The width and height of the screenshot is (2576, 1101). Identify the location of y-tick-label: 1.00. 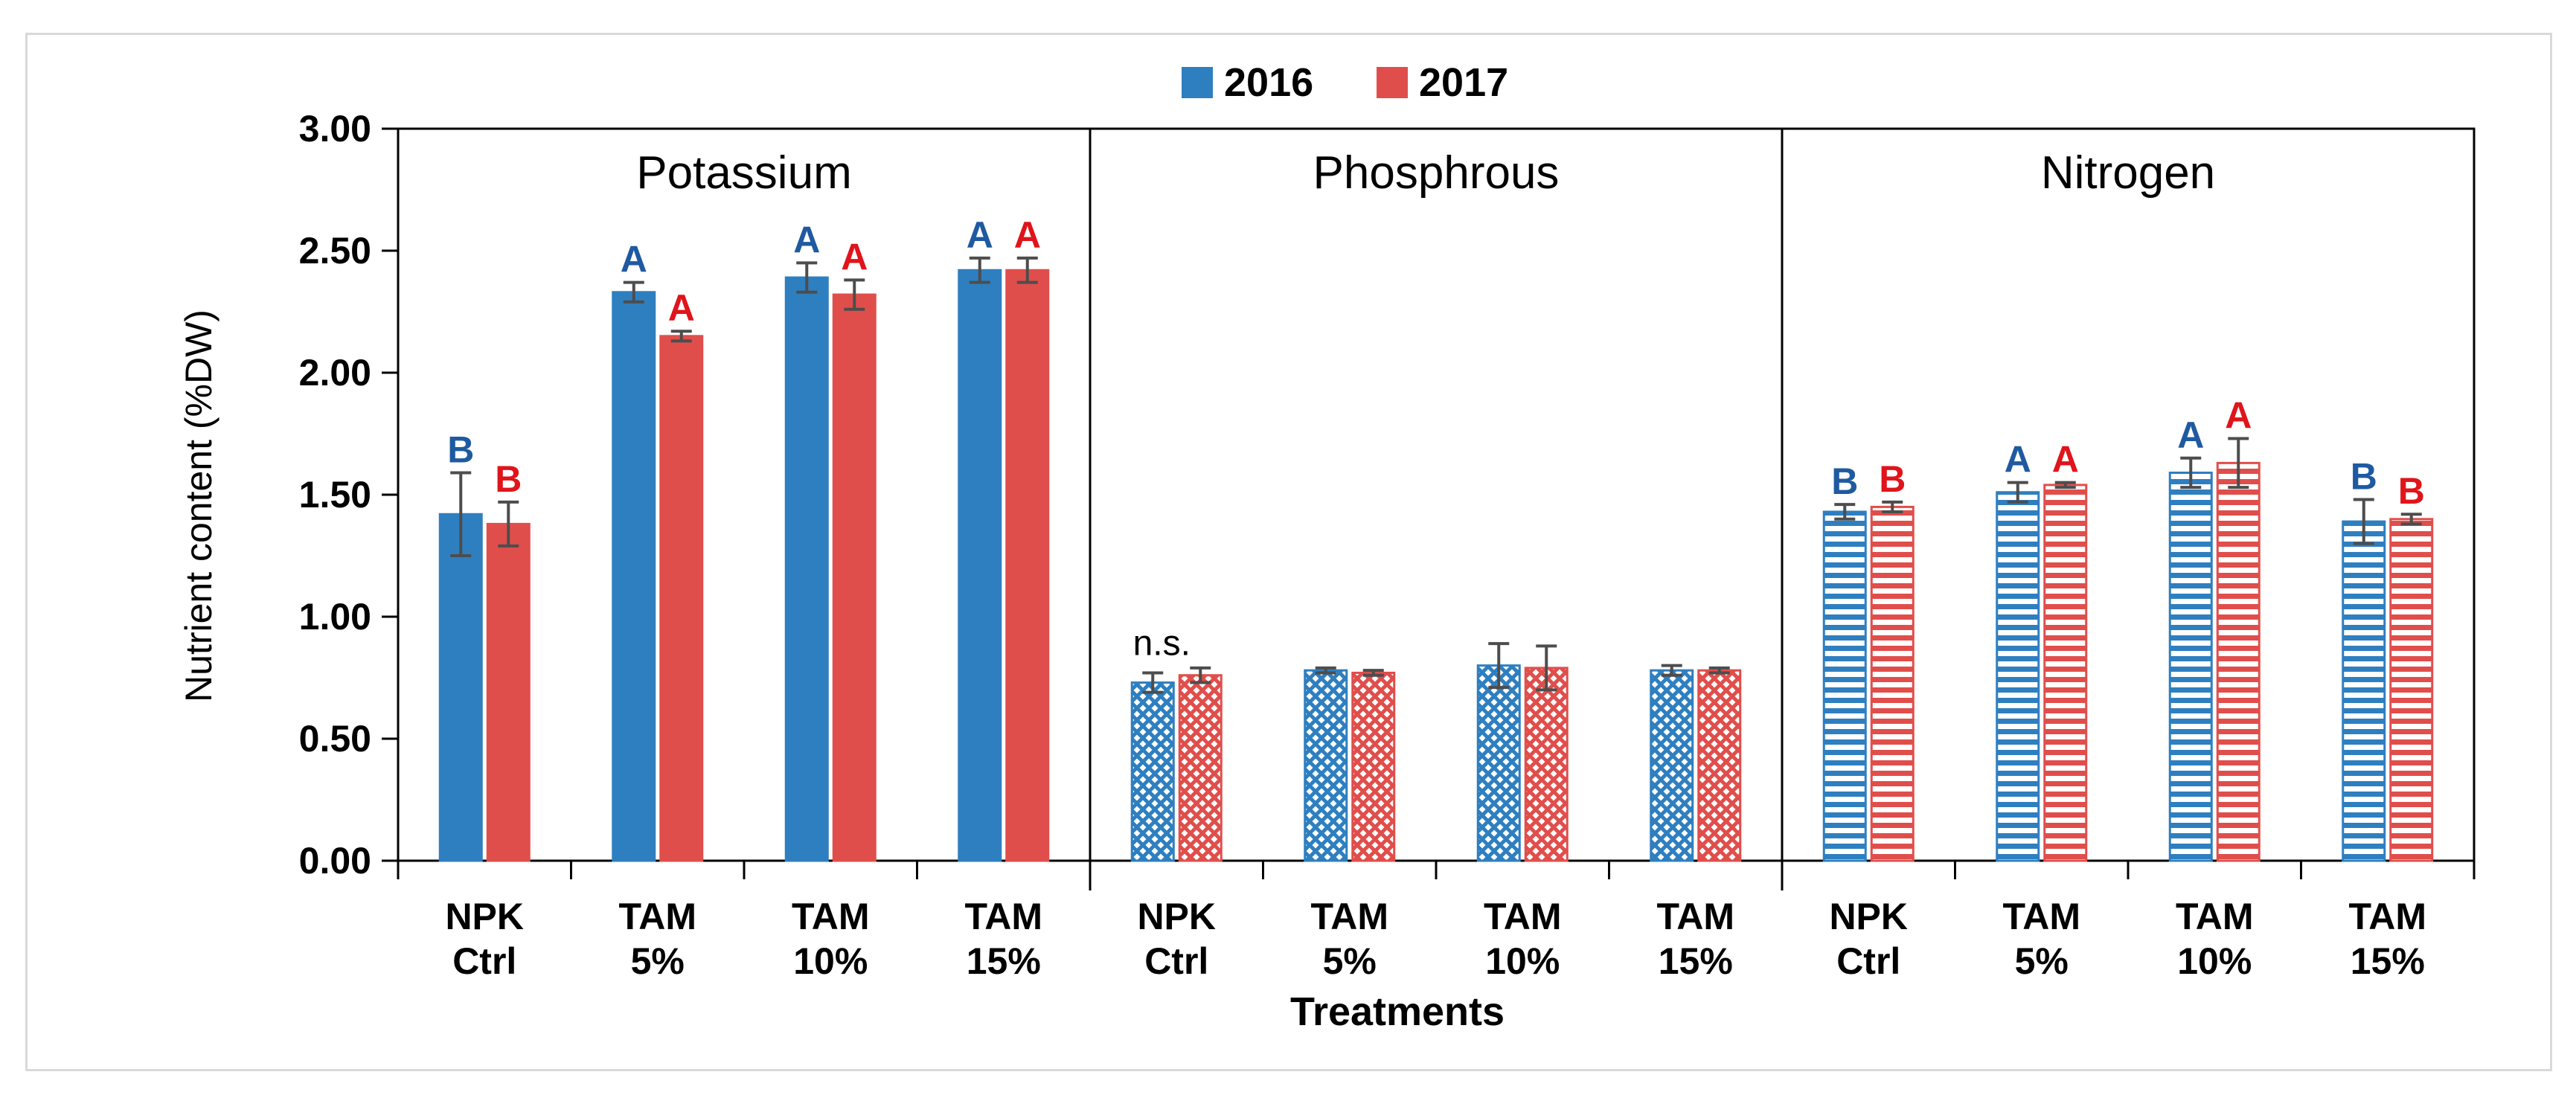
(335, 617).